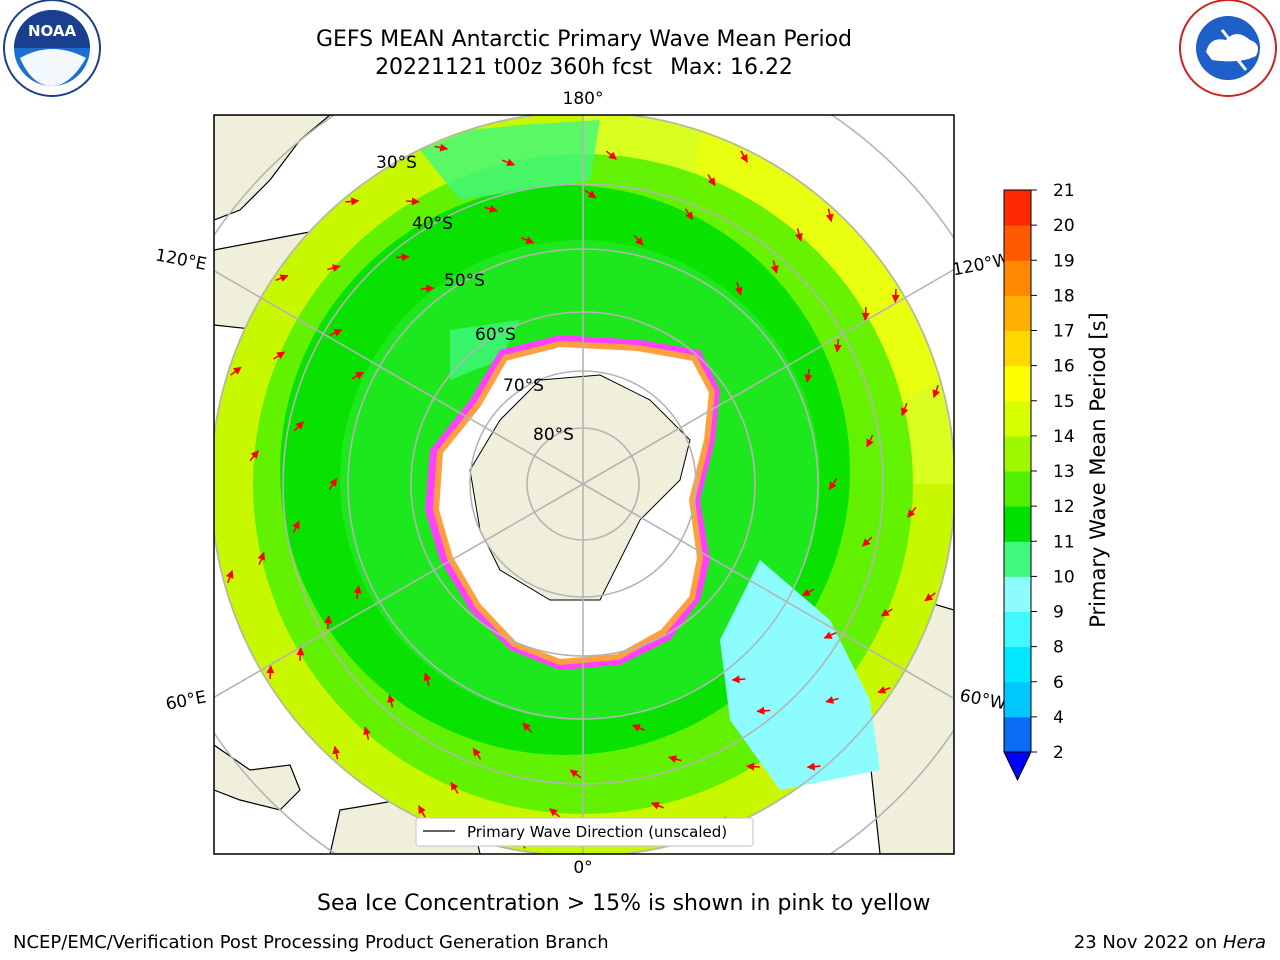 This screenshot has width=1280, height=960. I want to click on lon-label-0: 0°, so click(582, 868).